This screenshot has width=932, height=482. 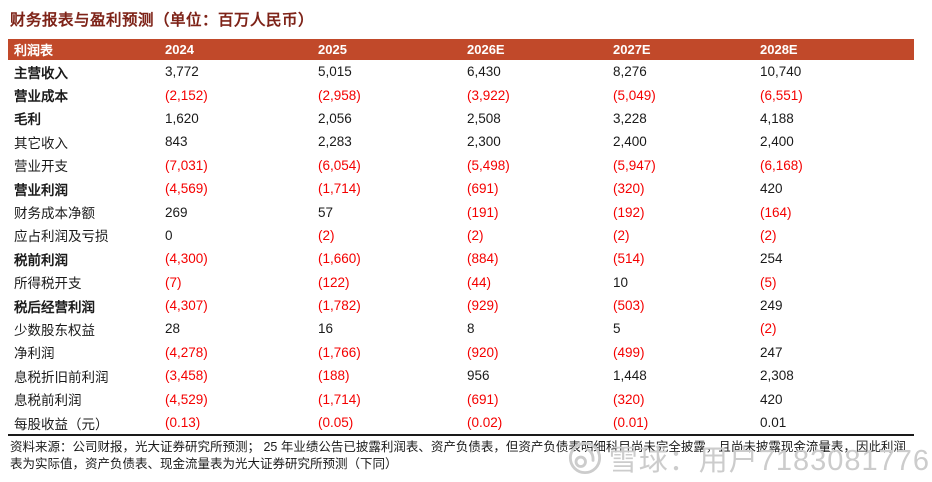 I want to click on table-row: 主营收入 3,772 5,015 6,430 8,276 10,740, so click(x=461, y=71).